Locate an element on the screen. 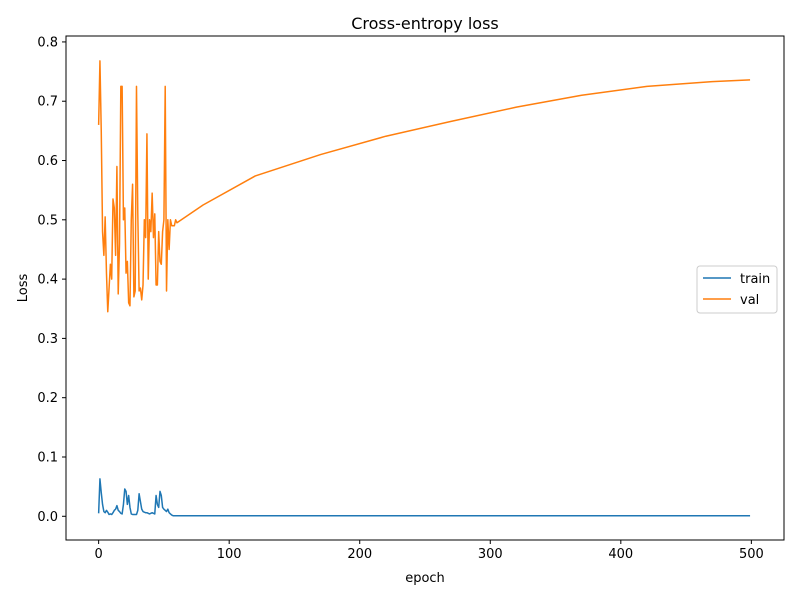 Image resolution: width=800 pixels, height=600 pixels. y-tick-label: 0.4 is located at coordinates (47, 280).